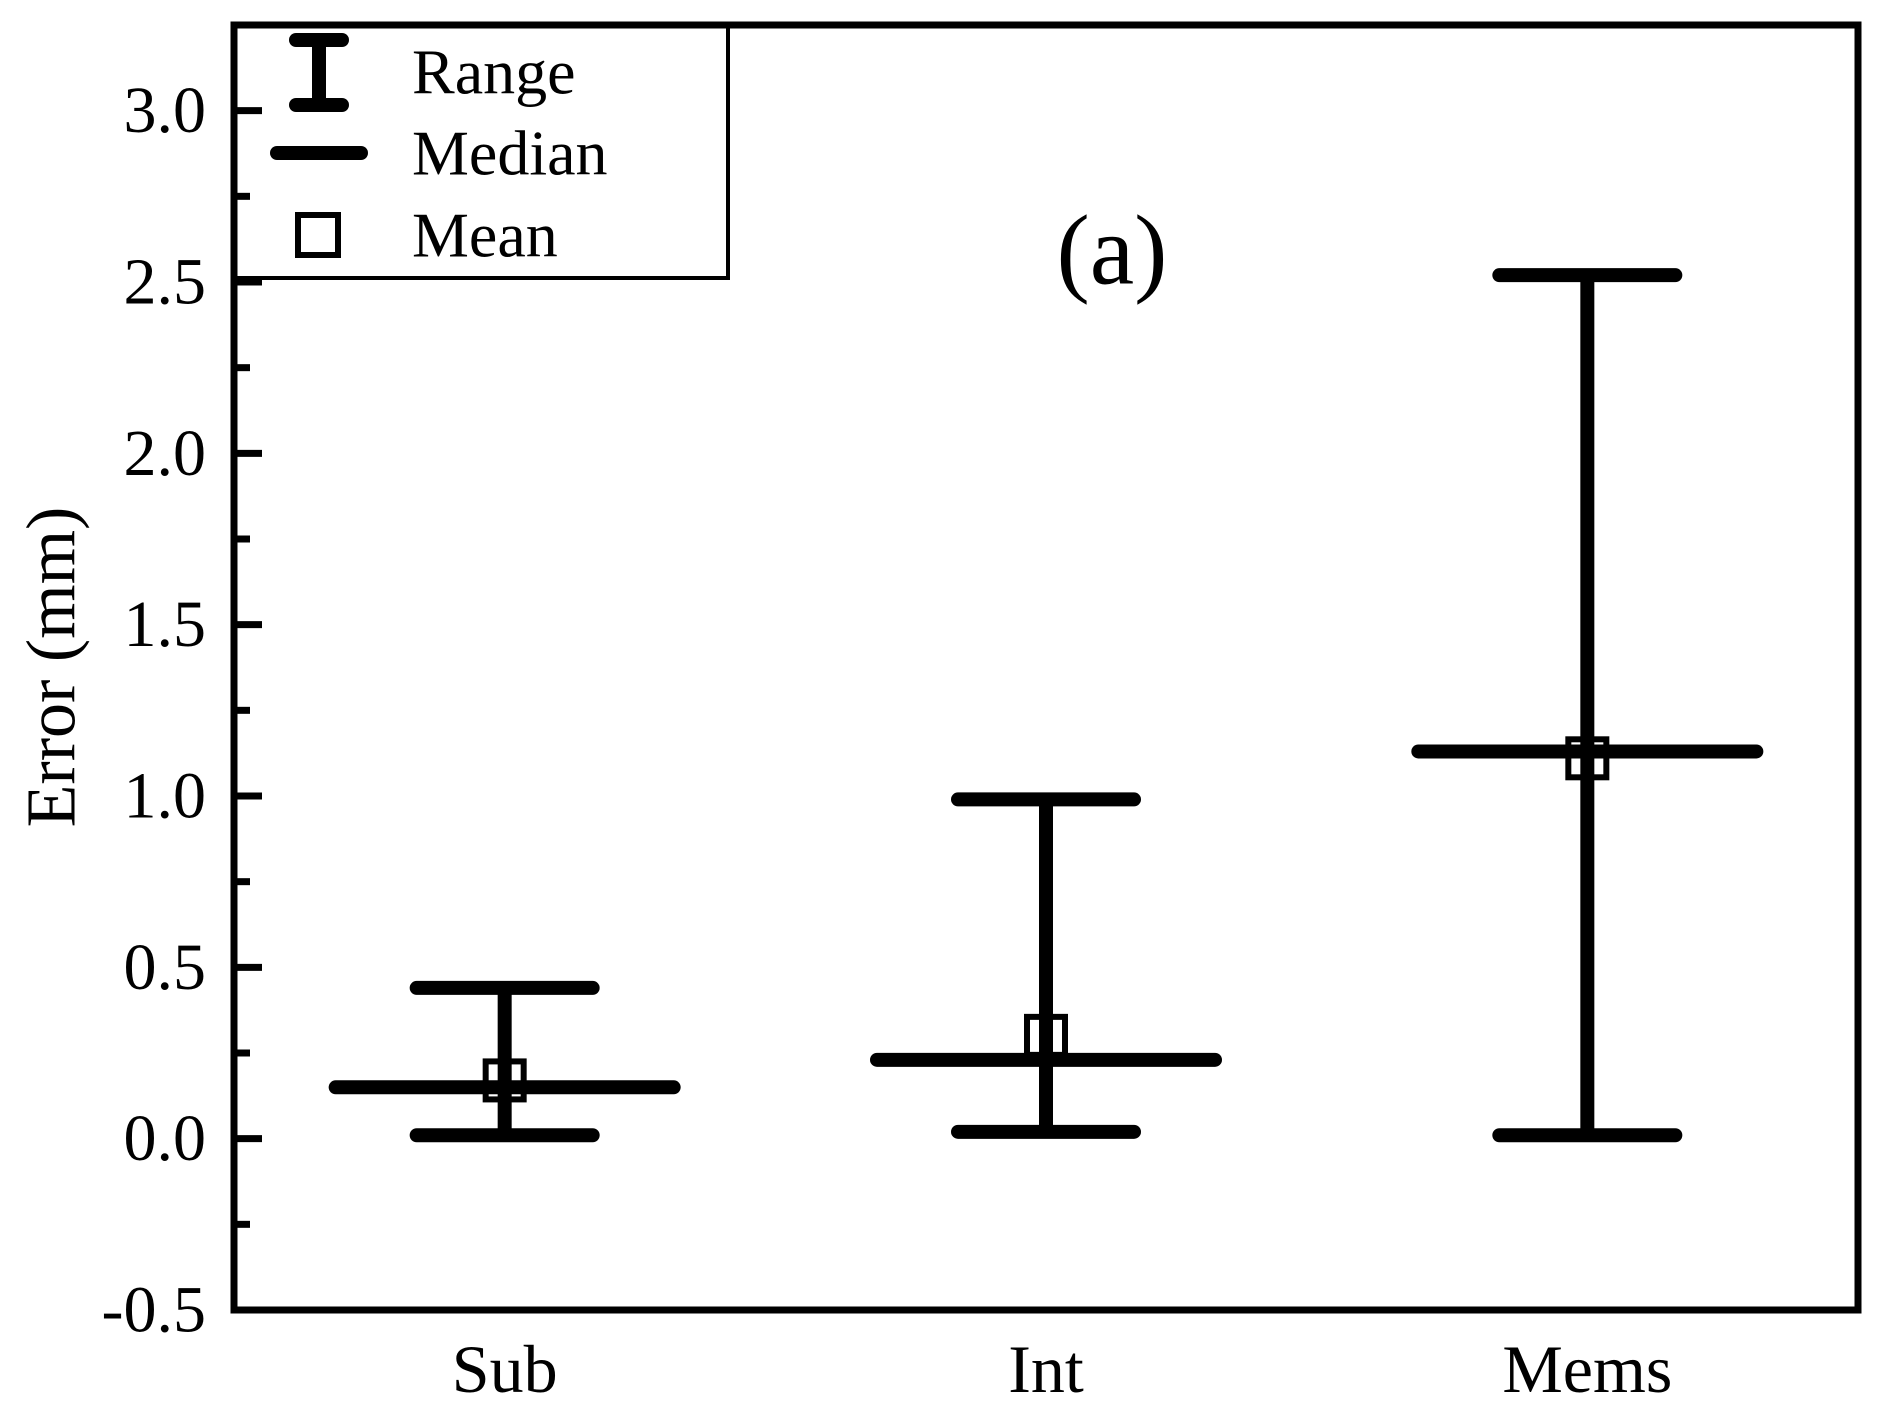 This screenshot has width=1877, height=1427. What do you see at coordinates (504, 1080) in the screenshot?
I see `mean-marker-sub` at bounding box center [504, 1080].